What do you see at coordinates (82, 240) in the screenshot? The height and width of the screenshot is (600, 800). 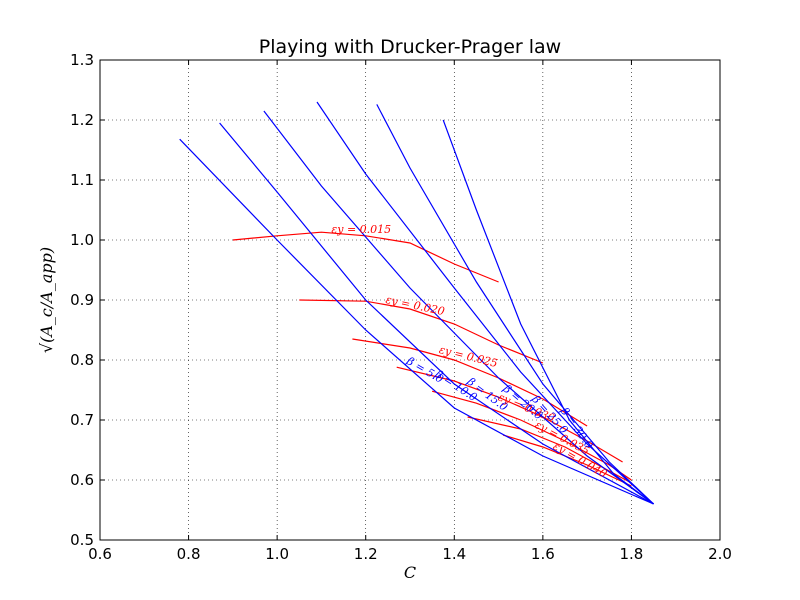 I see `y-tick-label: 1.0` at bounding box center [82, 240].